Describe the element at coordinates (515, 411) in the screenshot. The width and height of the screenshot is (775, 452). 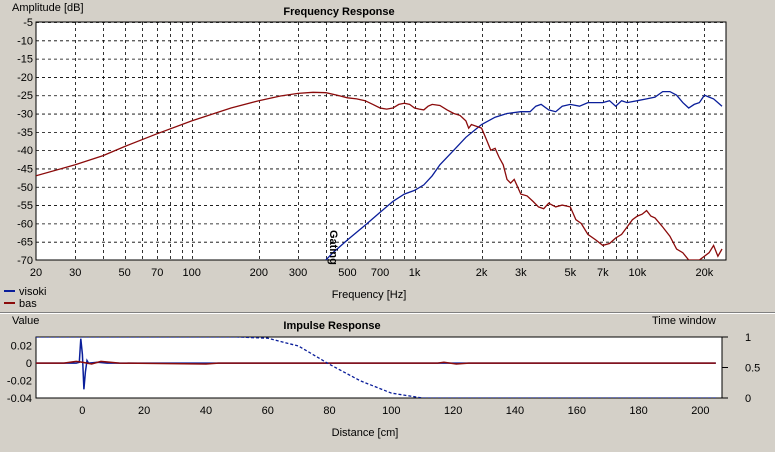
I see `ir-x-tick-label: 140` at that location.